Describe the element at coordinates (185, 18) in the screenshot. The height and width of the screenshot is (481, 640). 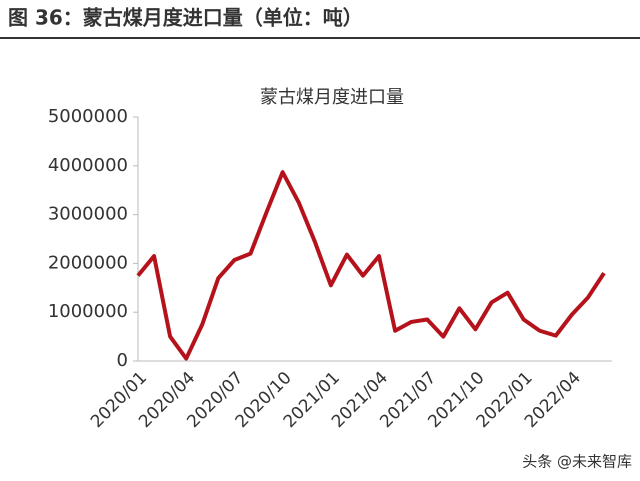
I see `header-title: 图 36：蒙古煤月度进口量（单位：吨）` at that location.